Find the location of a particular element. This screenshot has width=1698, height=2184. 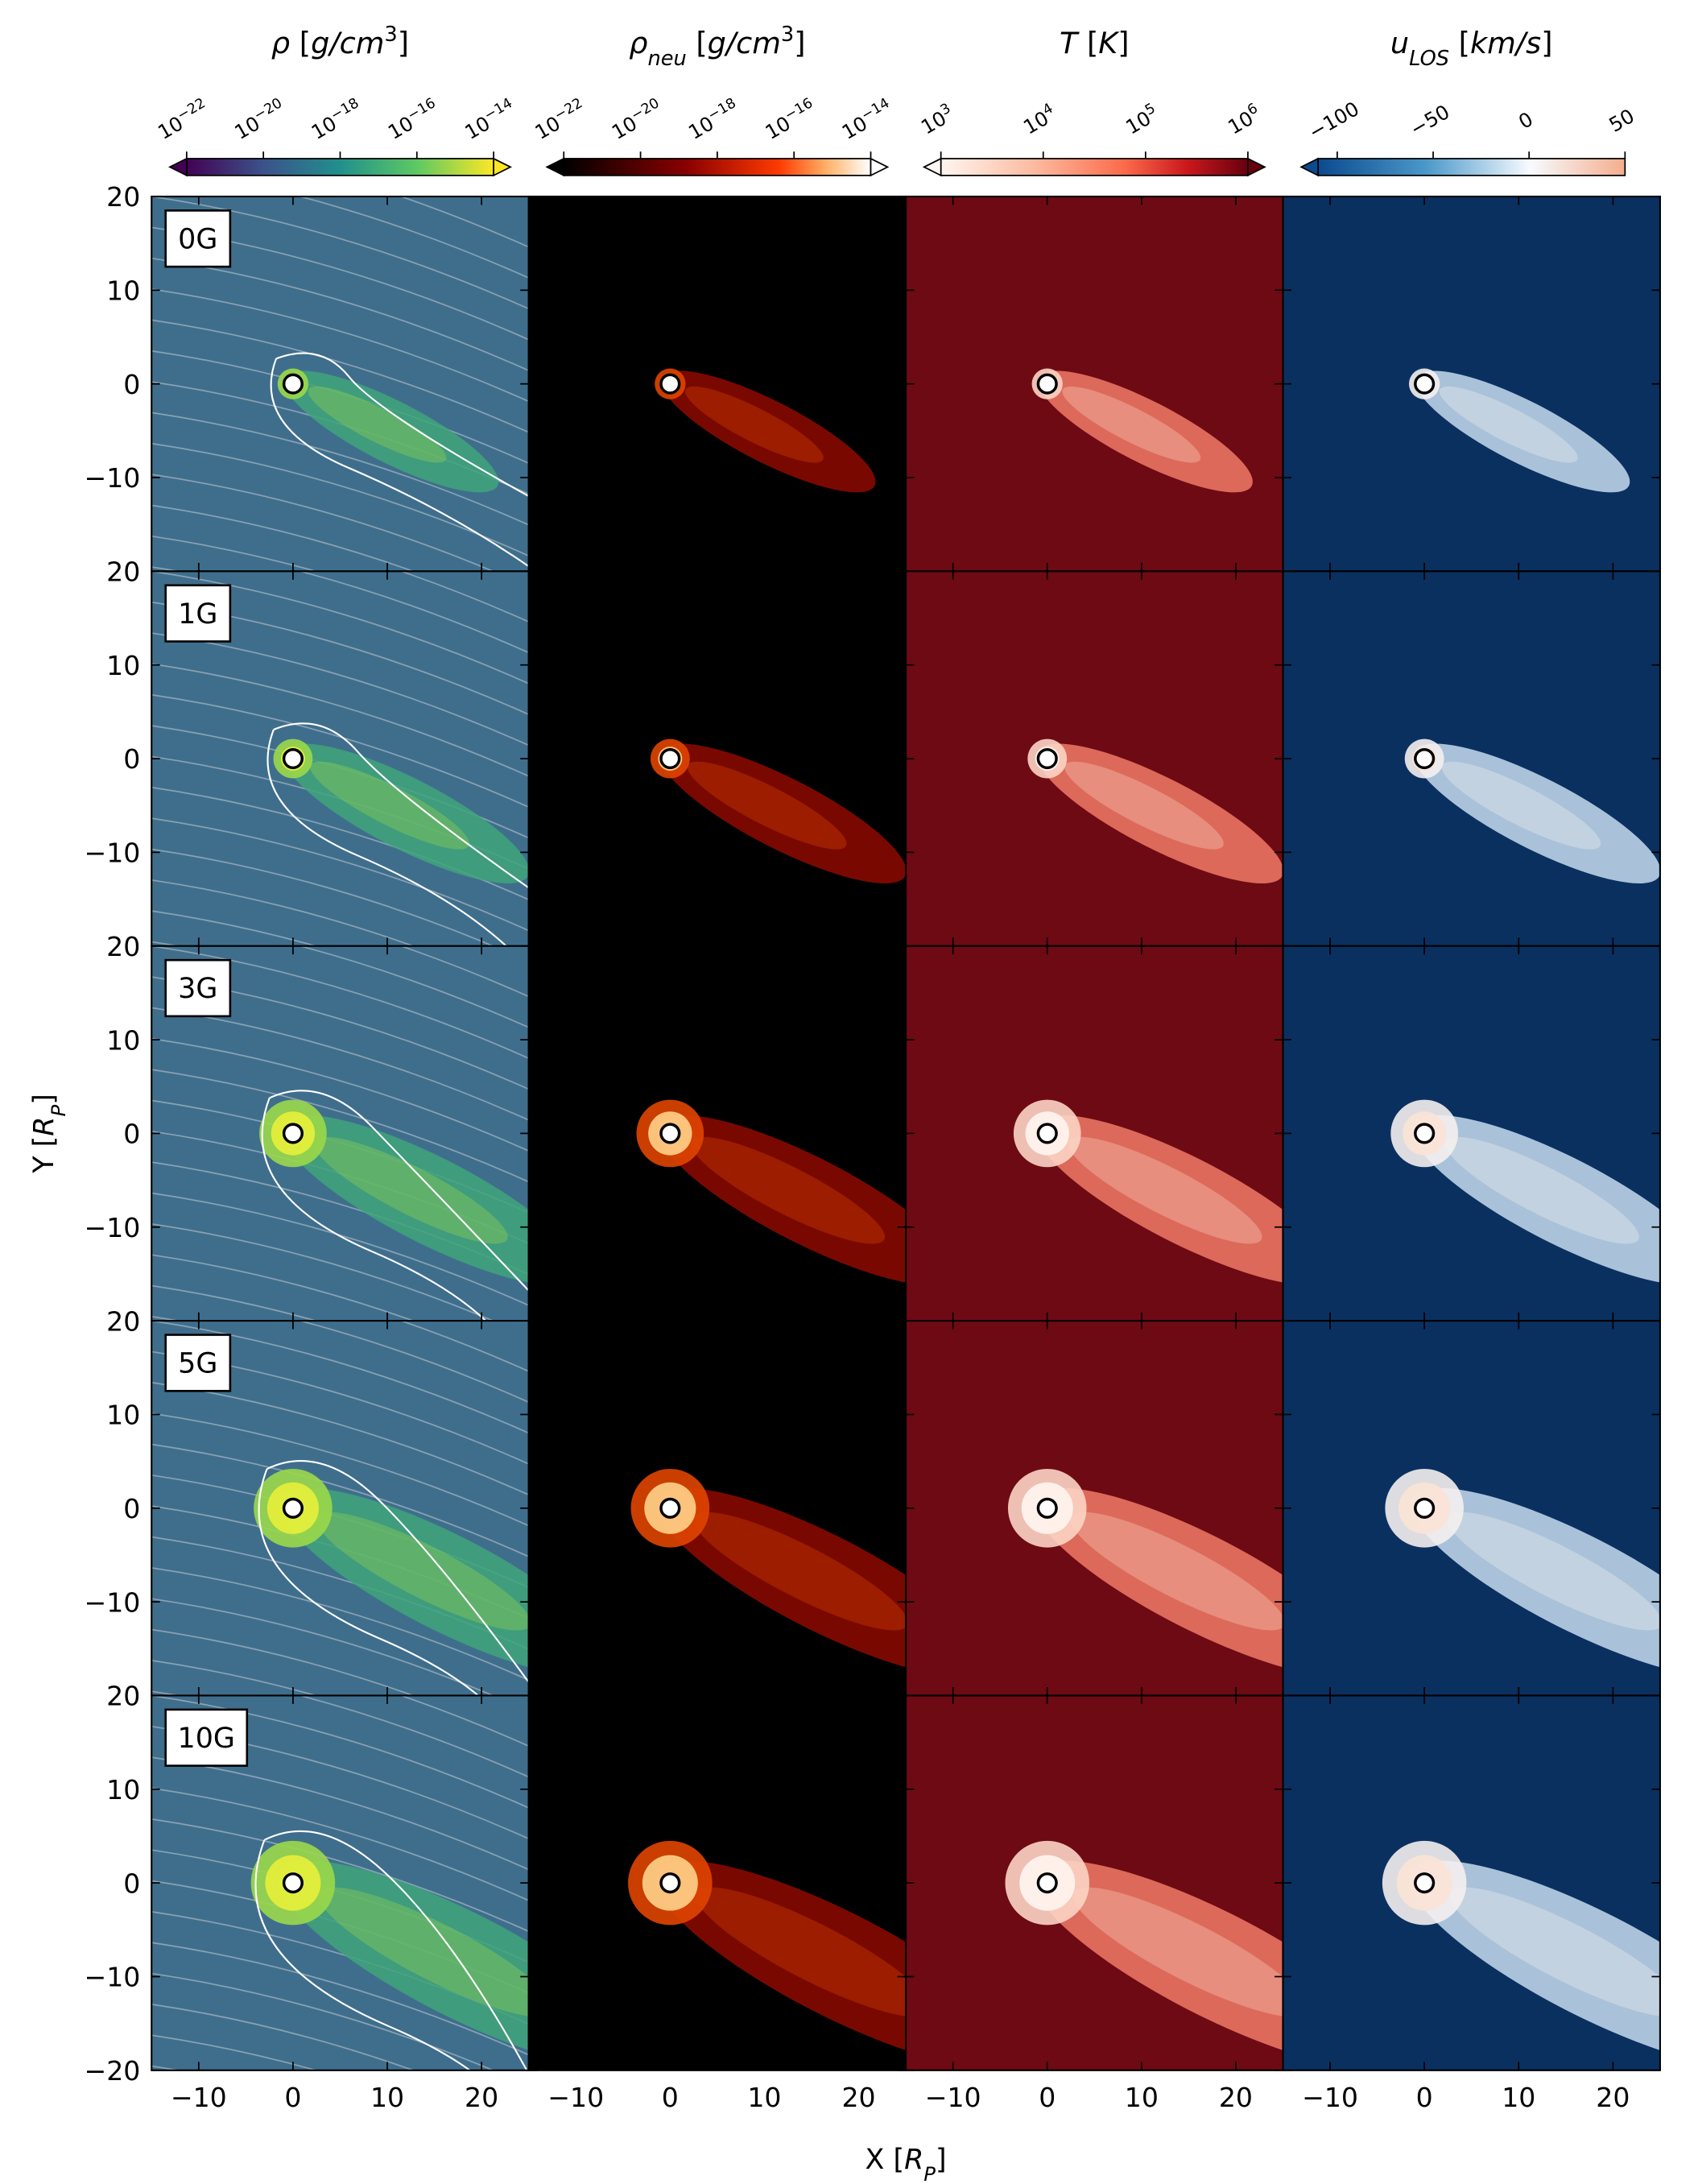

x-tick-label: −10 is located at coordinates (953, 2097).